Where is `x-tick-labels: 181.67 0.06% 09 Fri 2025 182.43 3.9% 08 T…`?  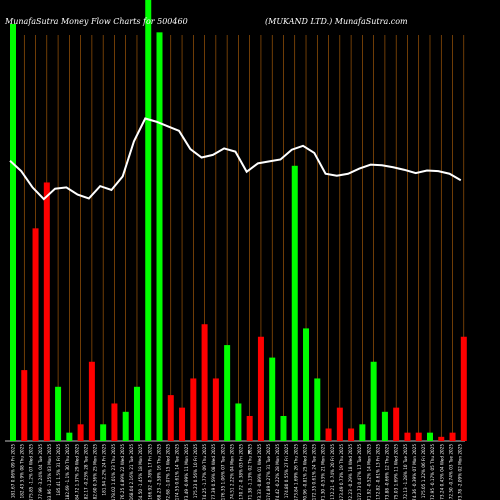
x-tick-labels: 181.67 0.06% 09 Fri 2025 182.43 3.9% 08 T… is located at coordinates (237, 472).